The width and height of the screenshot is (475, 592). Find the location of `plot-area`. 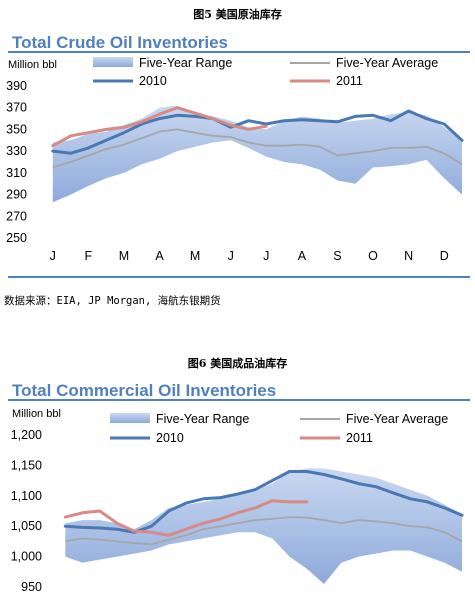

plot-area is located at coordinates (257, 154).